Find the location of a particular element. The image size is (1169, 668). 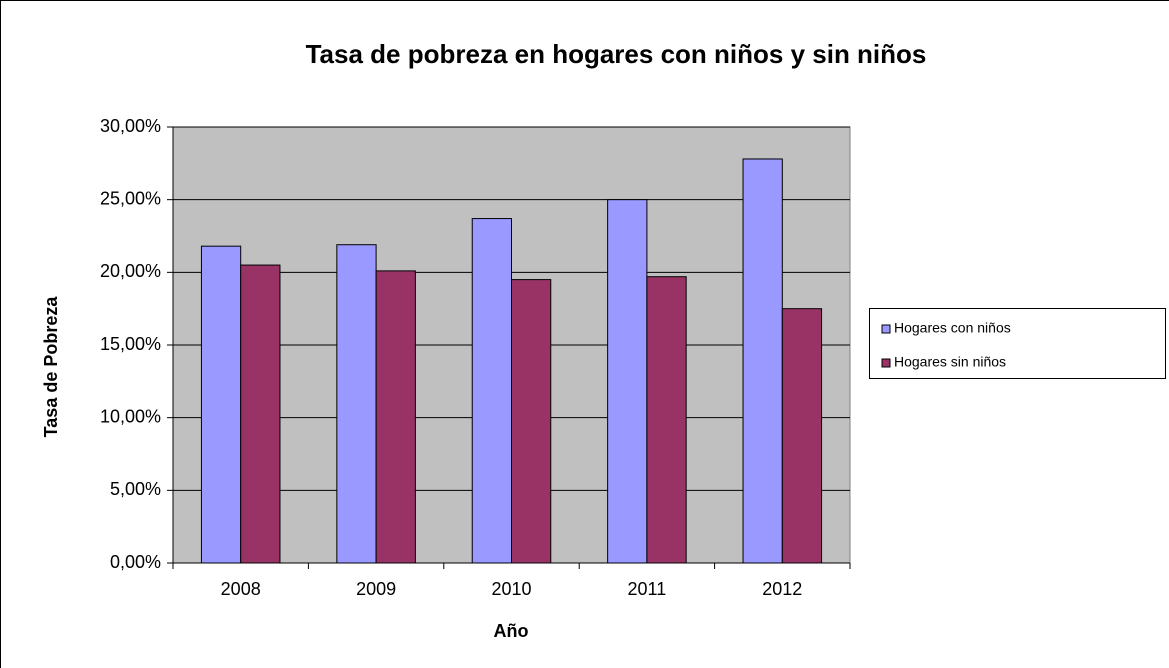

y-tick-label: 15,00% is located at coordinates (130, 344).